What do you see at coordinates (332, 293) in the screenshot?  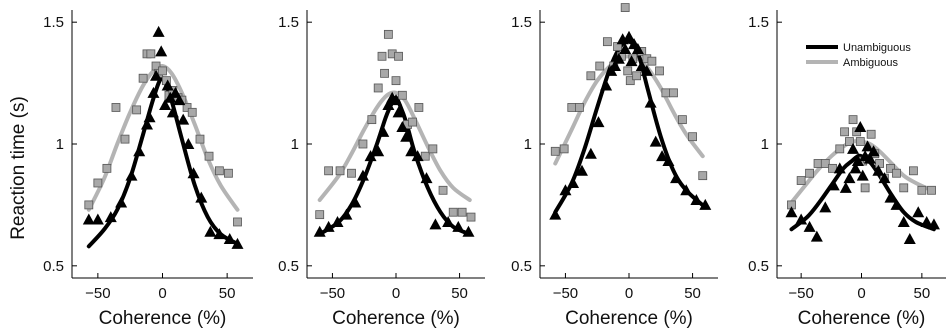 I see `x-tick-label: −50` at bounding box center [332, 293].